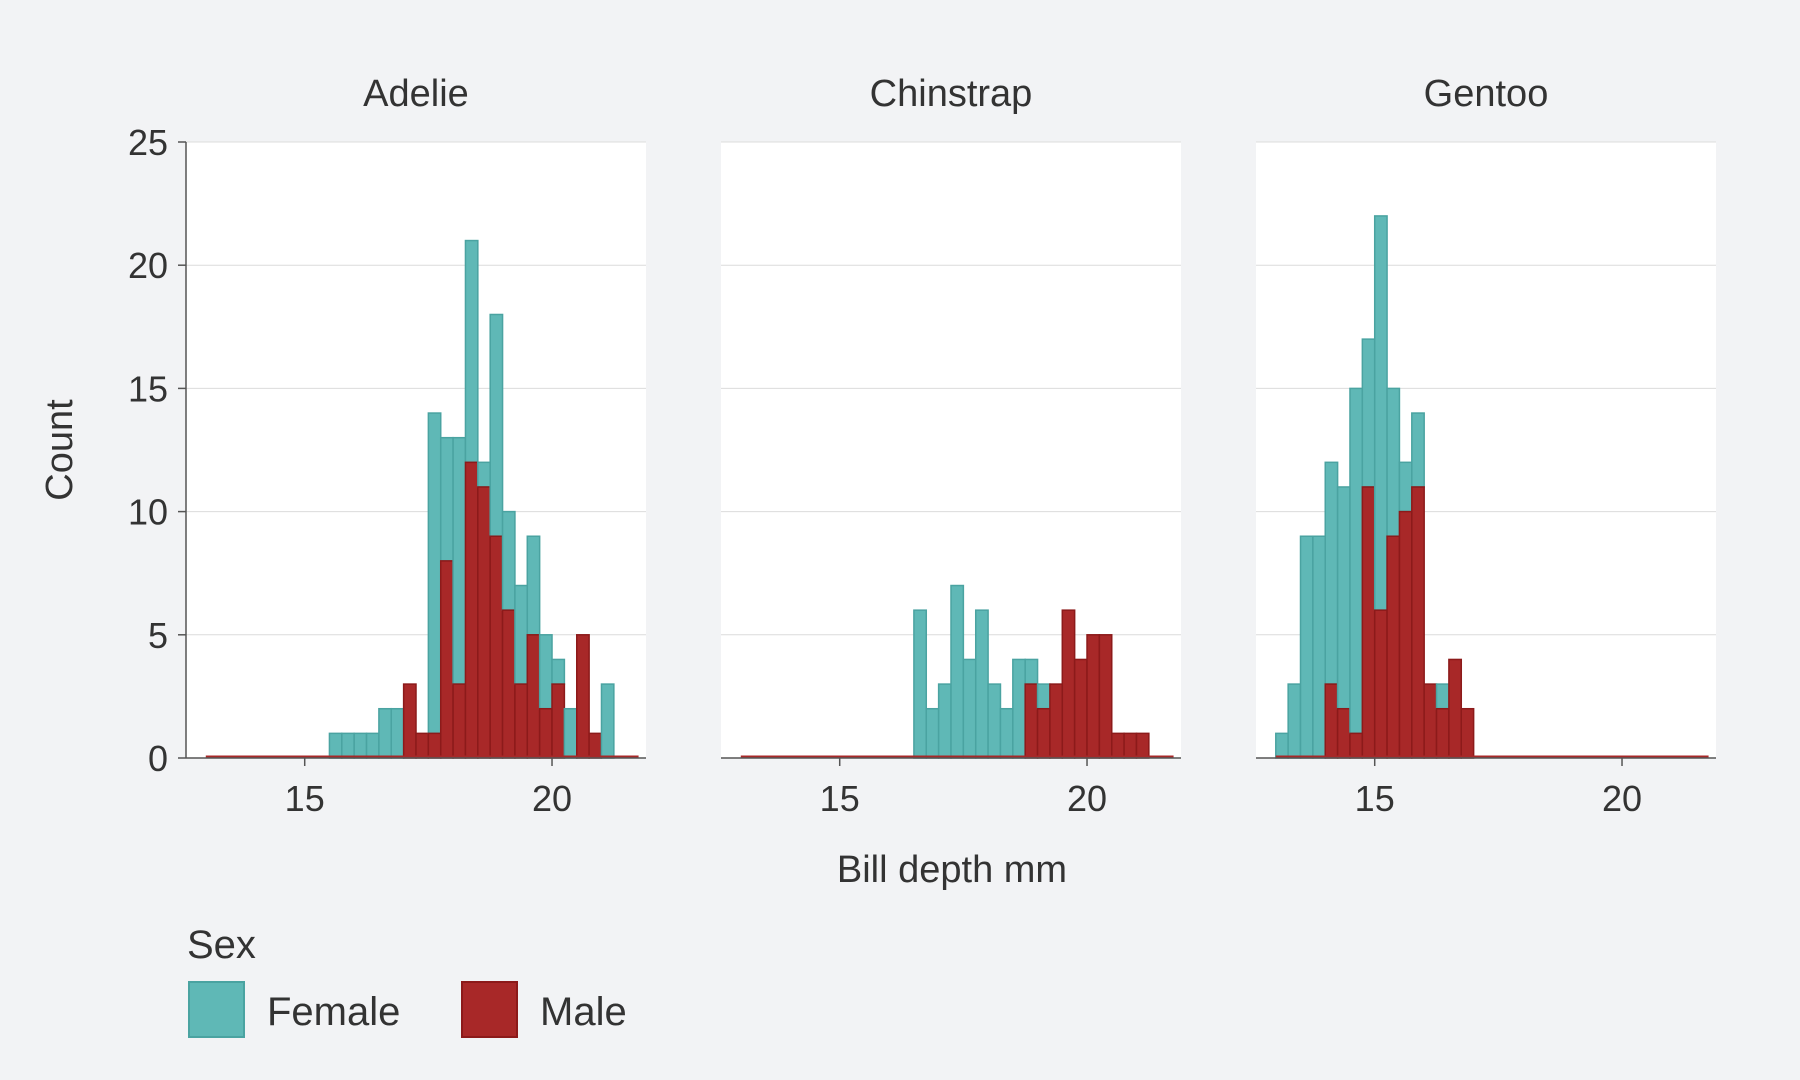 This screenshot has width=1800, height=1080. What do you see at coordinates (552, 798) in the screenshot?
I see `x-tick-label-adelie-20: 20` at bounding box center [552, 798].